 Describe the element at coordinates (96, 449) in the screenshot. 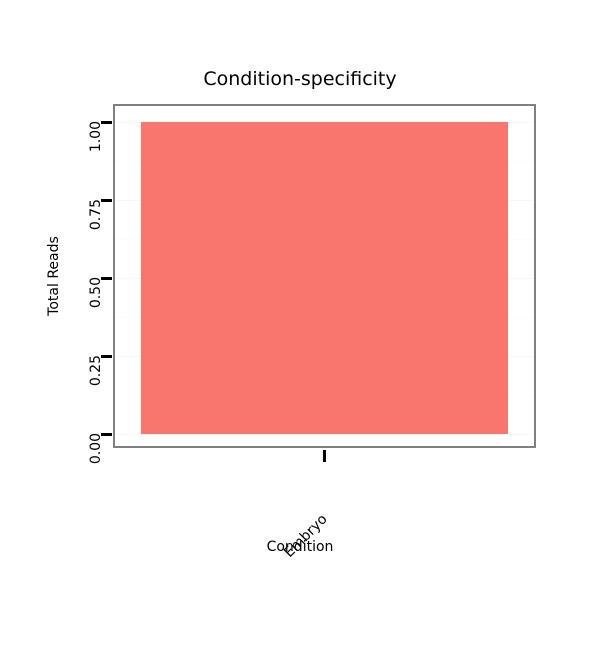

I see `y-axis-tick-label: 0.00` at that location.